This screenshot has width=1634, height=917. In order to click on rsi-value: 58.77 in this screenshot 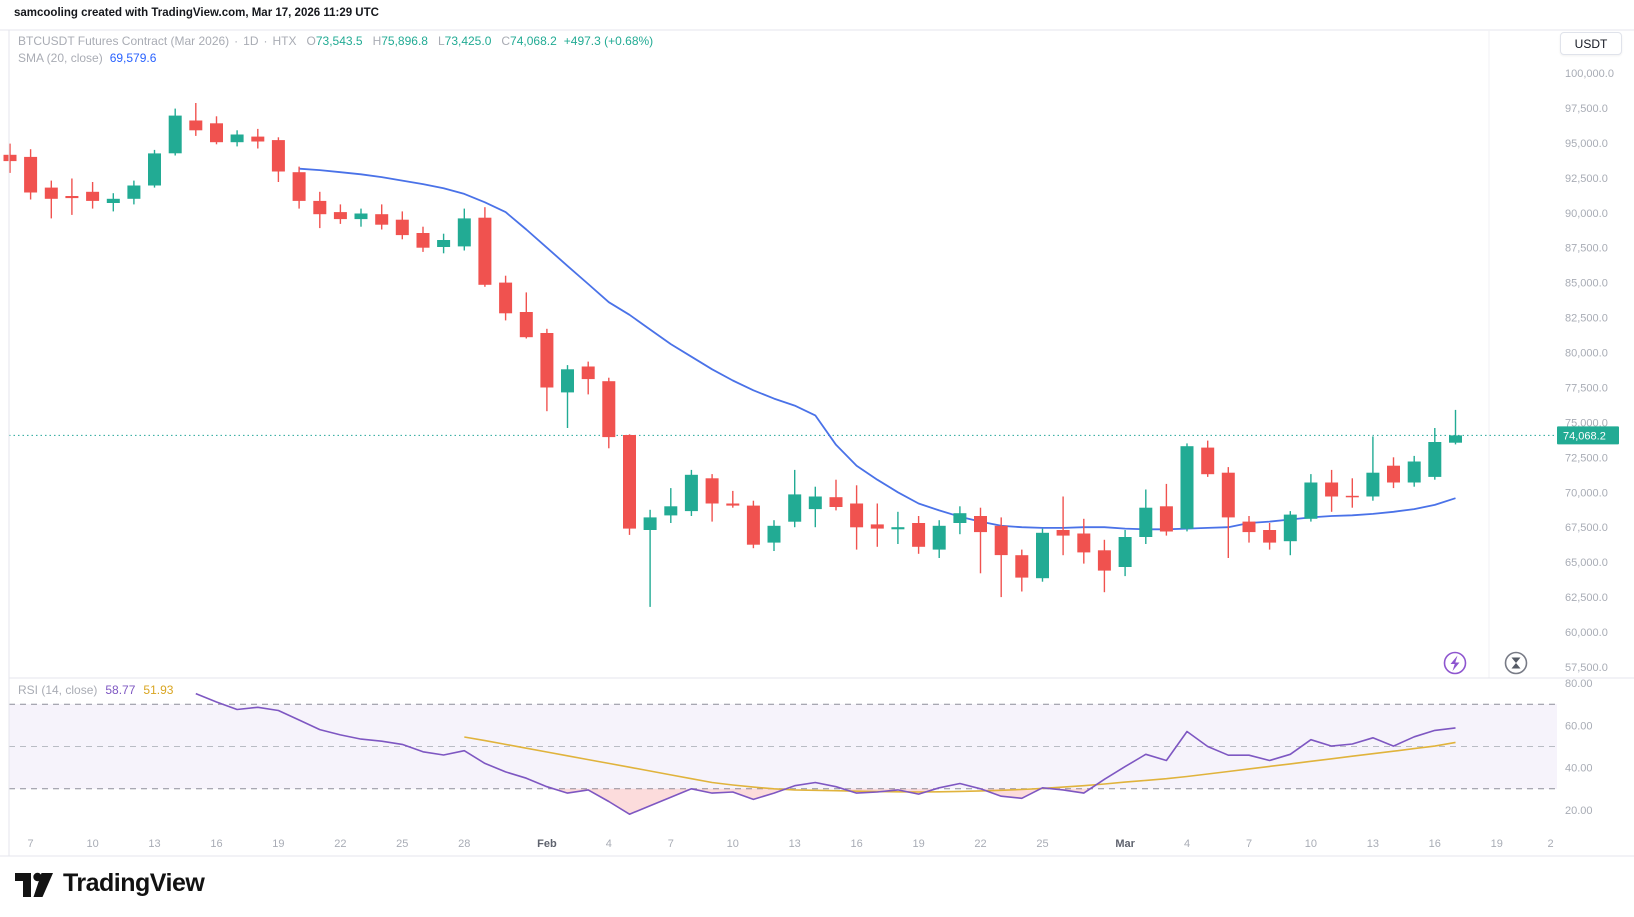, I will do `click(120, 690)`.